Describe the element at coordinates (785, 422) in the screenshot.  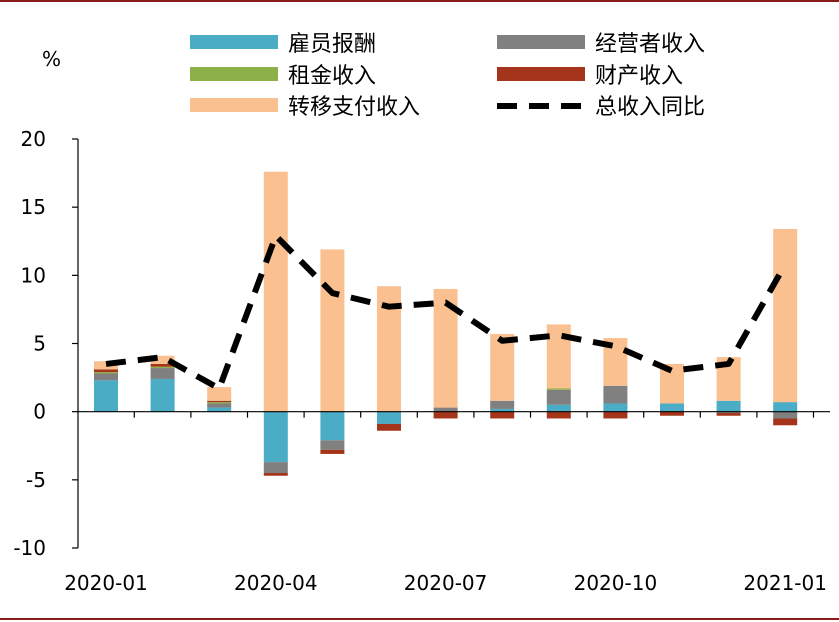
I see `bar-2021-01-s3` at that location.